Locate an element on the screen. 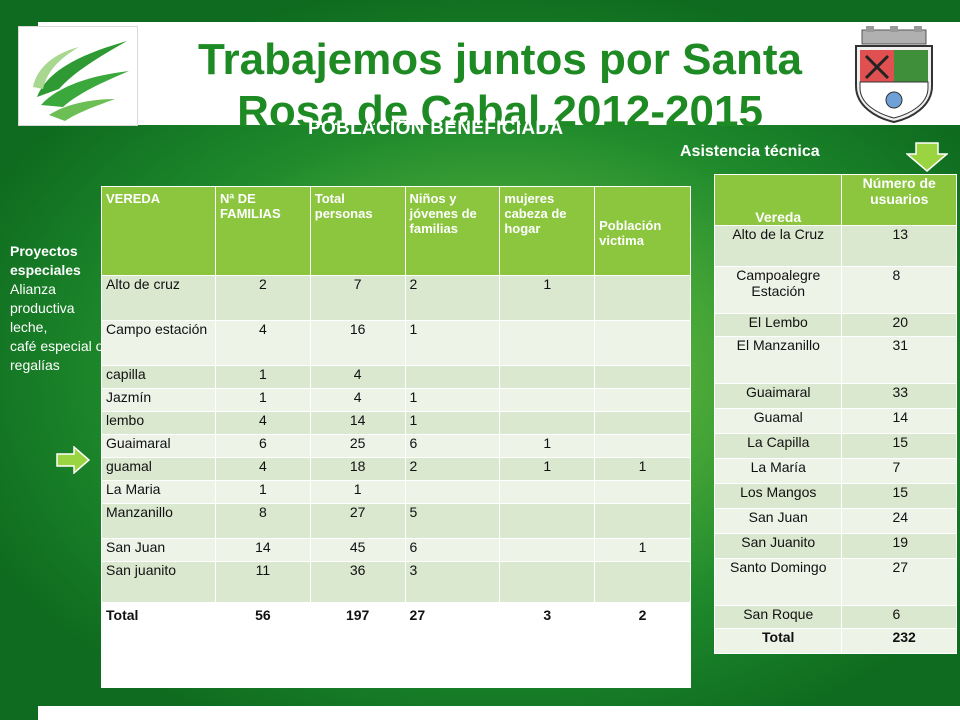 This screenshot has width=960, height=720. table-total-row: Total 56 197 27 3 2 is located at coordinates (396, 645).